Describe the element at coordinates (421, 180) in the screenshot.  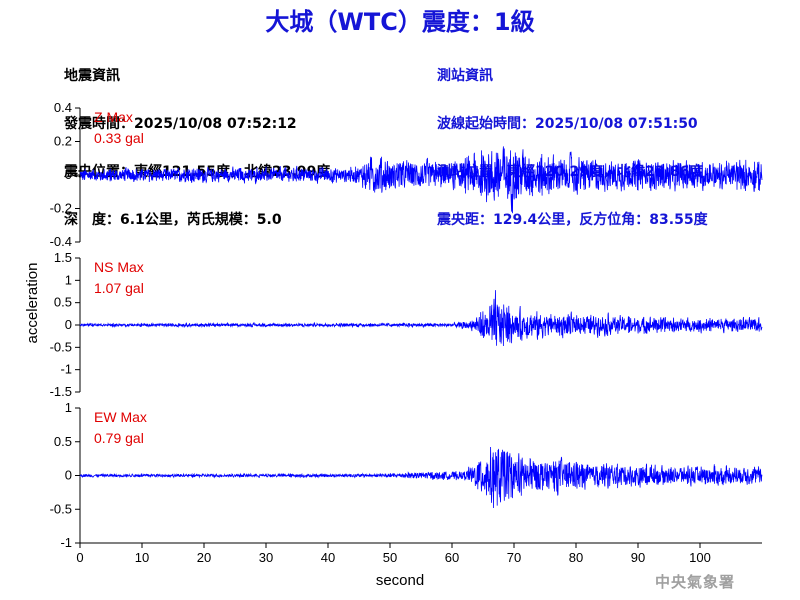
I see `waveform-z` at that location.